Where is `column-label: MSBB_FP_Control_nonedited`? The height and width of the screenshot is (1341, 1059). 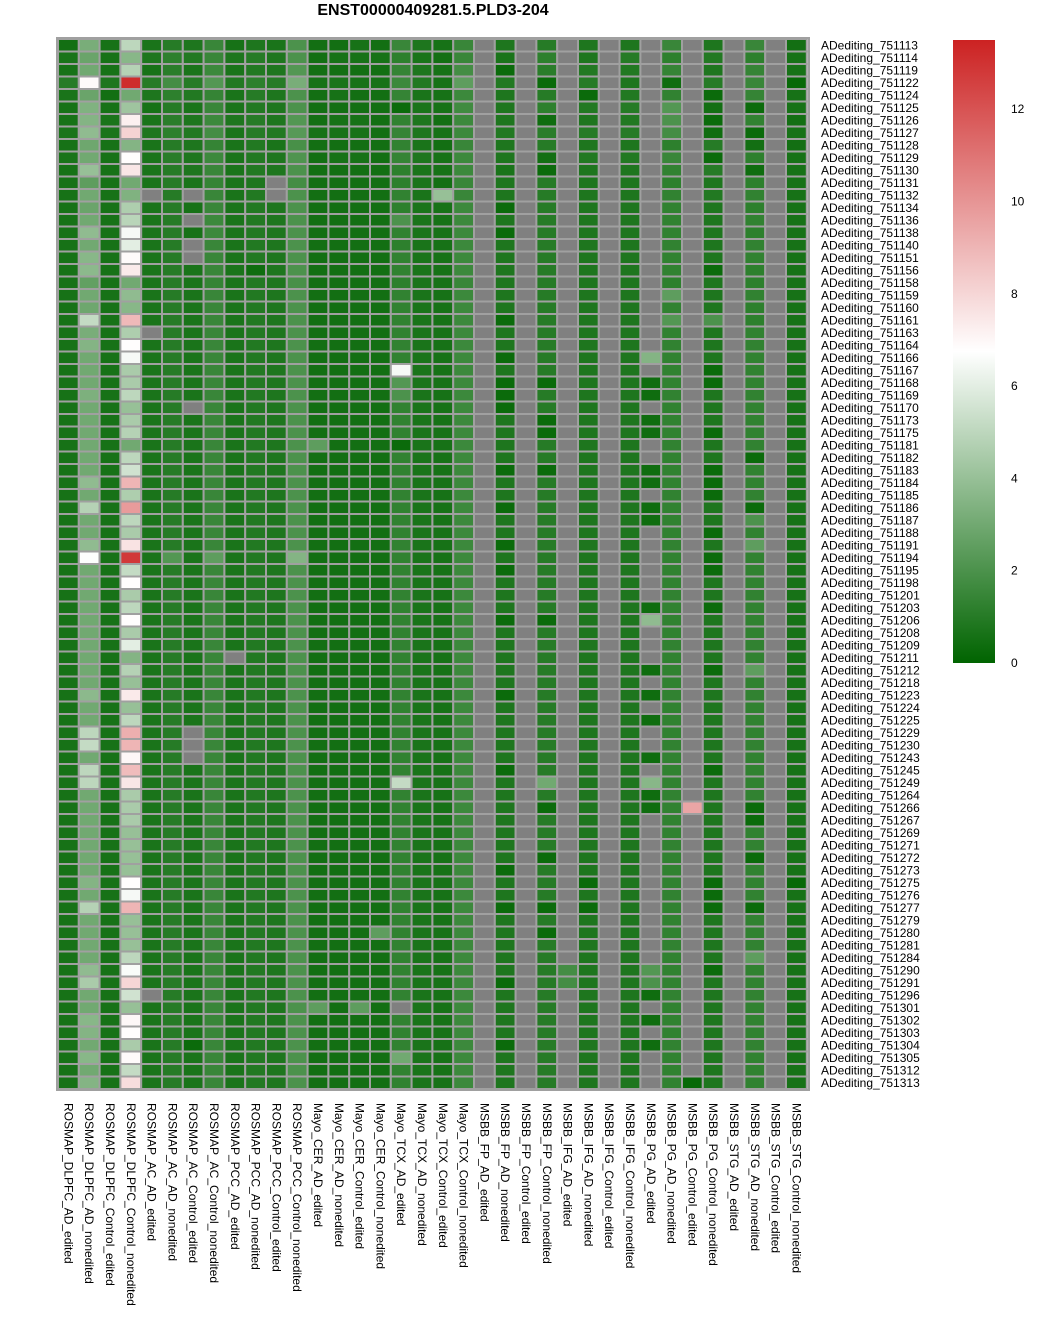 column-label: MSBB_FP_Control_nonedited is located at coordinates (547, 1183).